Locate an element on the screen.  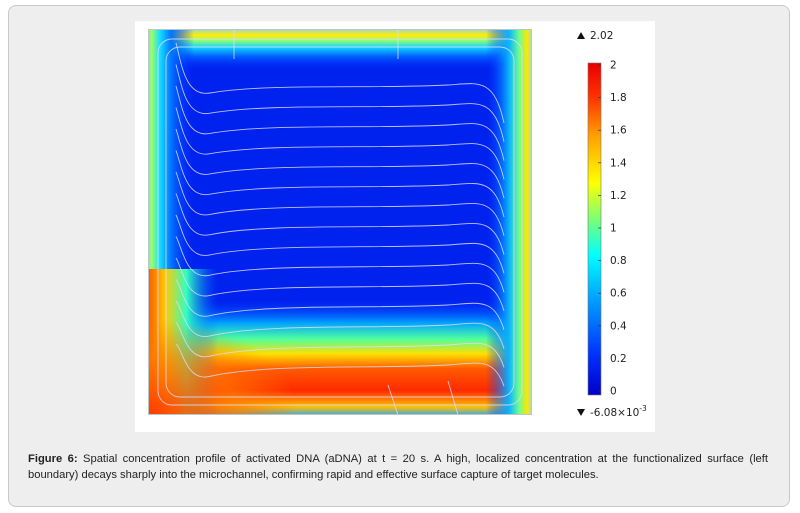
colorbar-tick-label: 1 is located at coordinates (613, 229).